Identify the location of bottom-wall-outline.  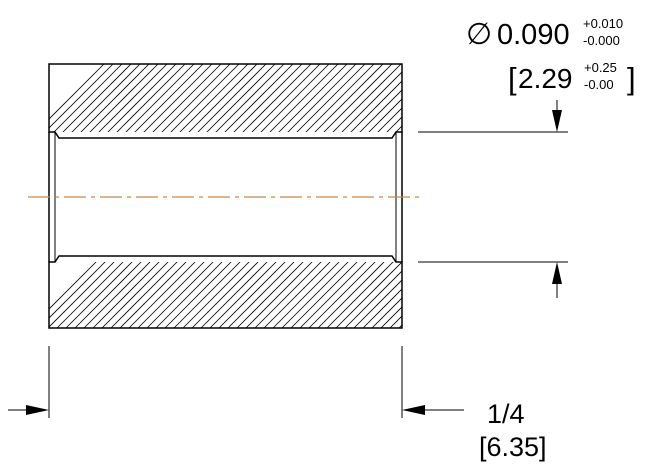
(225, 292).